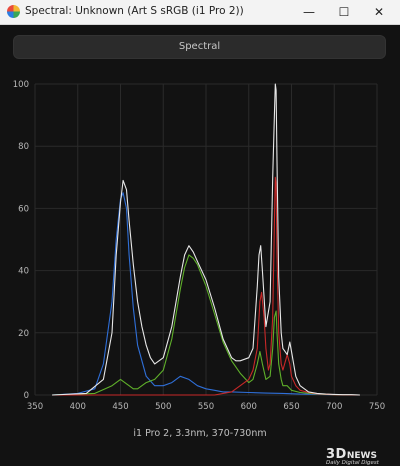  What do you see at coordinates (352, 463) in the screenshot?
I see `watermark-tagline: Daily Digital Digest` at bounding box center [352, 463].